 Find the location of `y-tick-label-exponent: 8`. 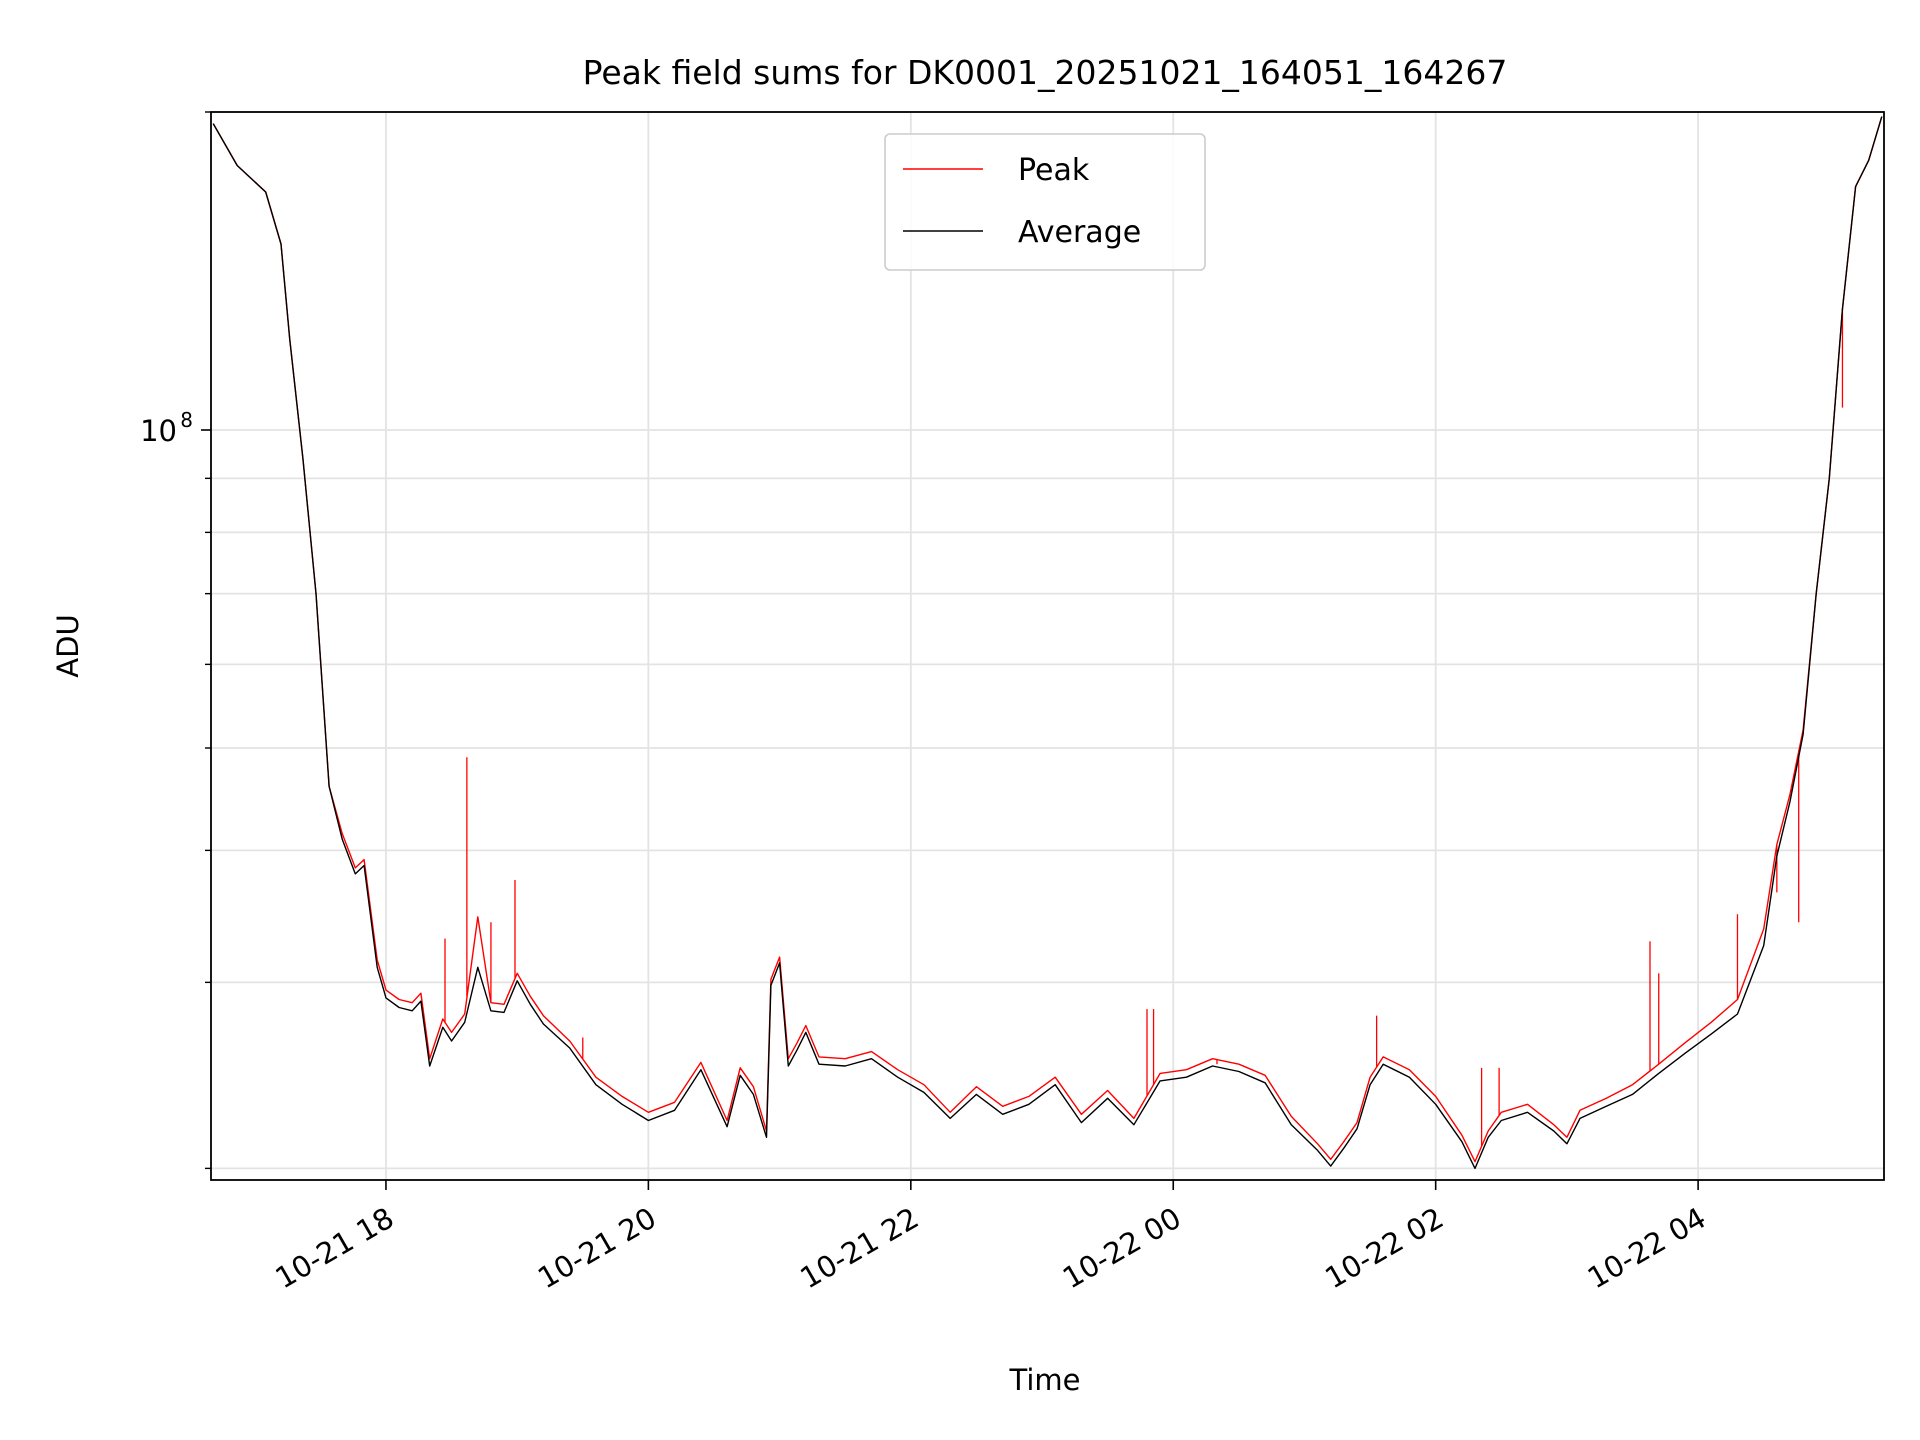

y-tick-label-exponent: 8 is located at coordinates (186, 420).